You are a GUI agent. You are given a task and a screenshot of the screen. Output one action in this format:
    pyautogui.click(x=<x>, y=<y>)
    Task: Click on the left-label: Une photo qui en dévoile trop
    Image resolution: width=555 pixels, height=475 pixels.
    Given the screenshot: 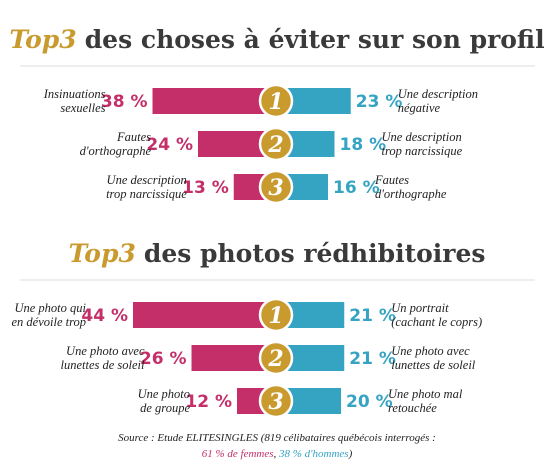 What is the action you would take?
    pyautogui.click(x=48, y=315)
    